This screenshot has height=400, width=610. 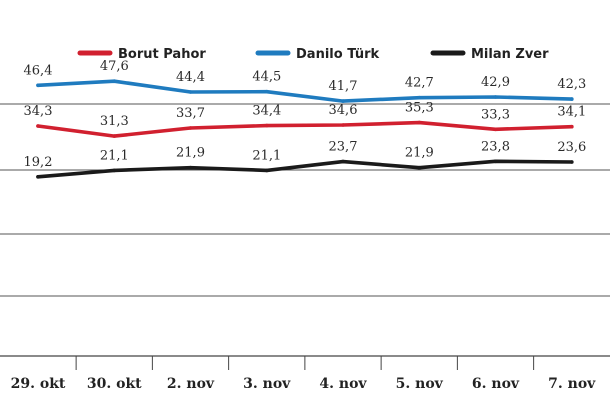 What do you see at coordinates (495, 146) in the screenshot?
I see `data-label-milan-zver: 23,8` at bounding box center [495, 146].